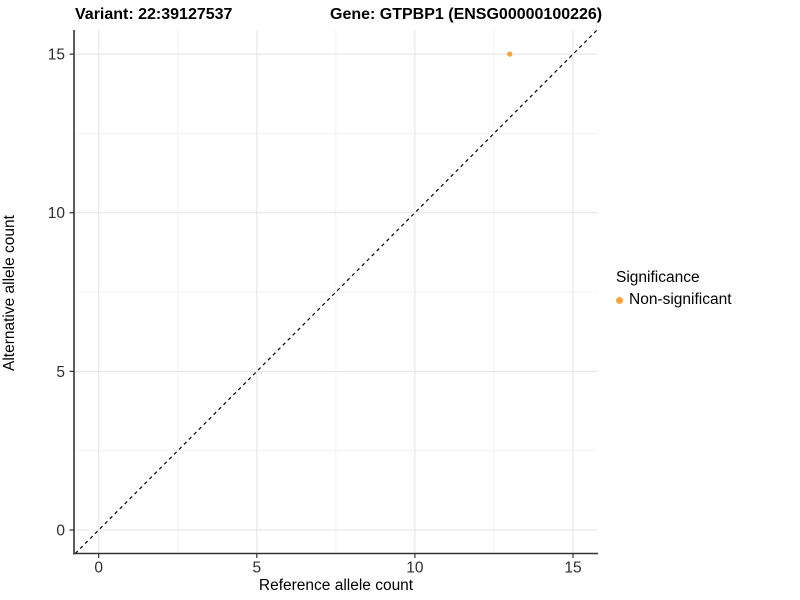  Describe the element at coordinates (619, 300) in the screenshot. I see `legend-point-icon` at that location.